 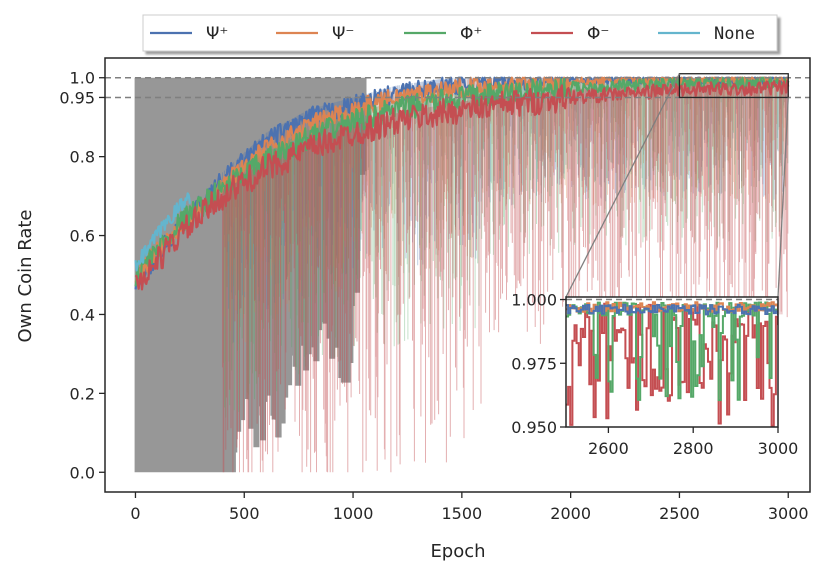 I want to click on y-tick-label-1: 0.0, so click(x=82, y=472).